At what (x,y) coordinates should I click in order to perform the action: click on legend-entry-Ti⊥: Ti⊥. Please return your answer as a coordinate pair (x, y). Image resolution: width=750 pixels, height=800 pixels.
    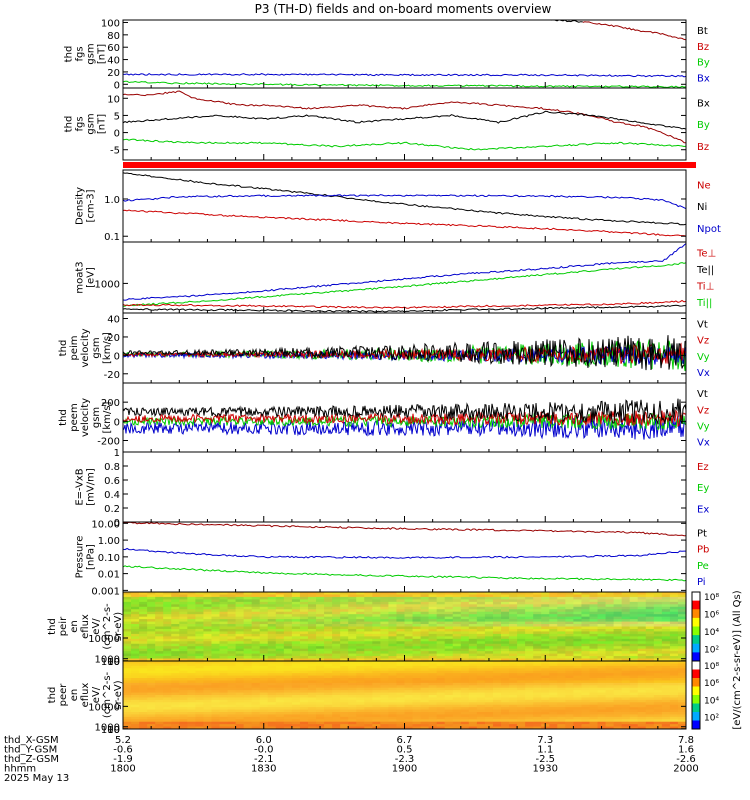
    Looking at the image, I should click on (705, 287).